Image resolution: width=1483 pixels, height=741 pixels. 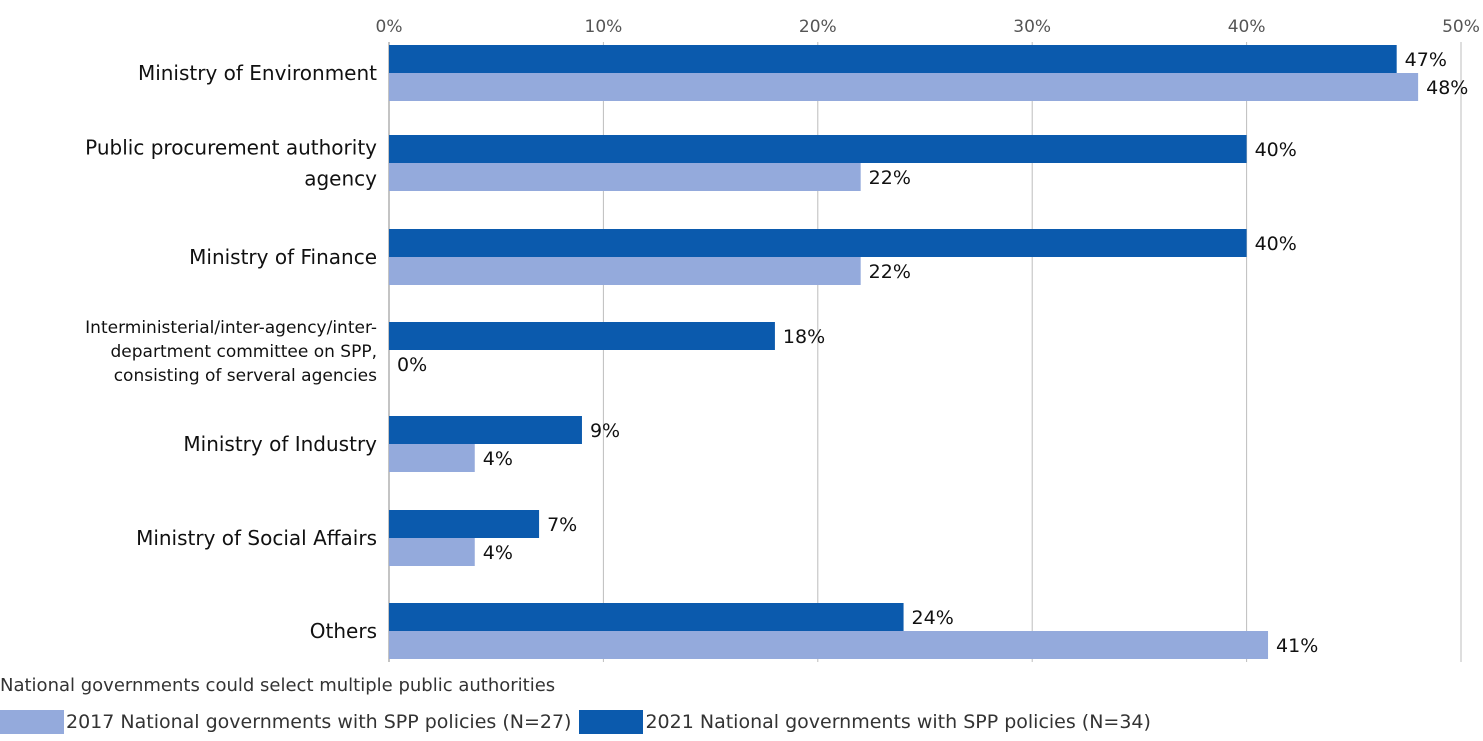 I want to click on category-label: Ministry of Social Affairs, so click(x=256, y=538).